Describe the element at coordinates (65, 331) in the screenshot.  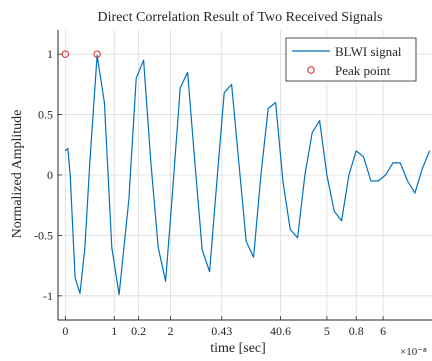
I see `x-tick-label: 0` at that location.